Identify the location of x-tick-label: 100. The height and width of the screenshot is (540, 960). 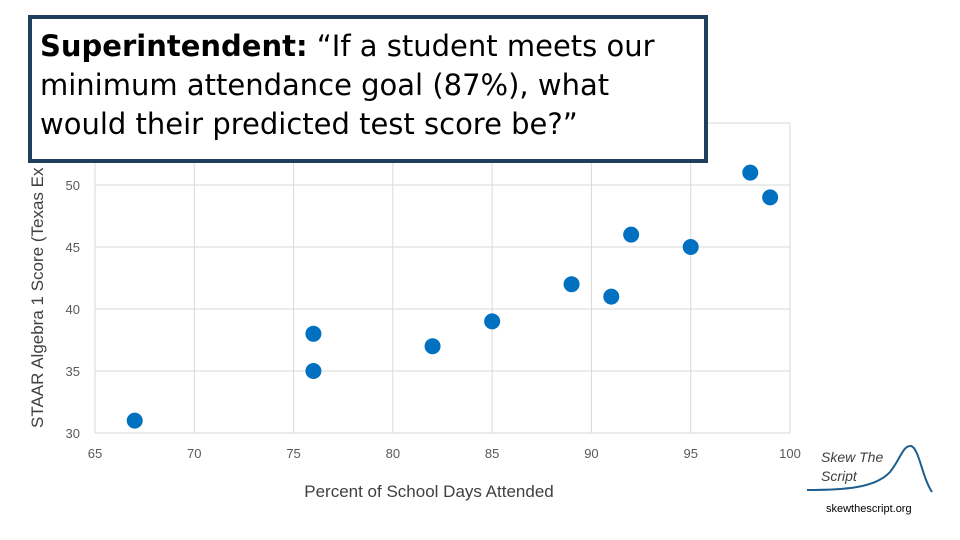
(790, 453).